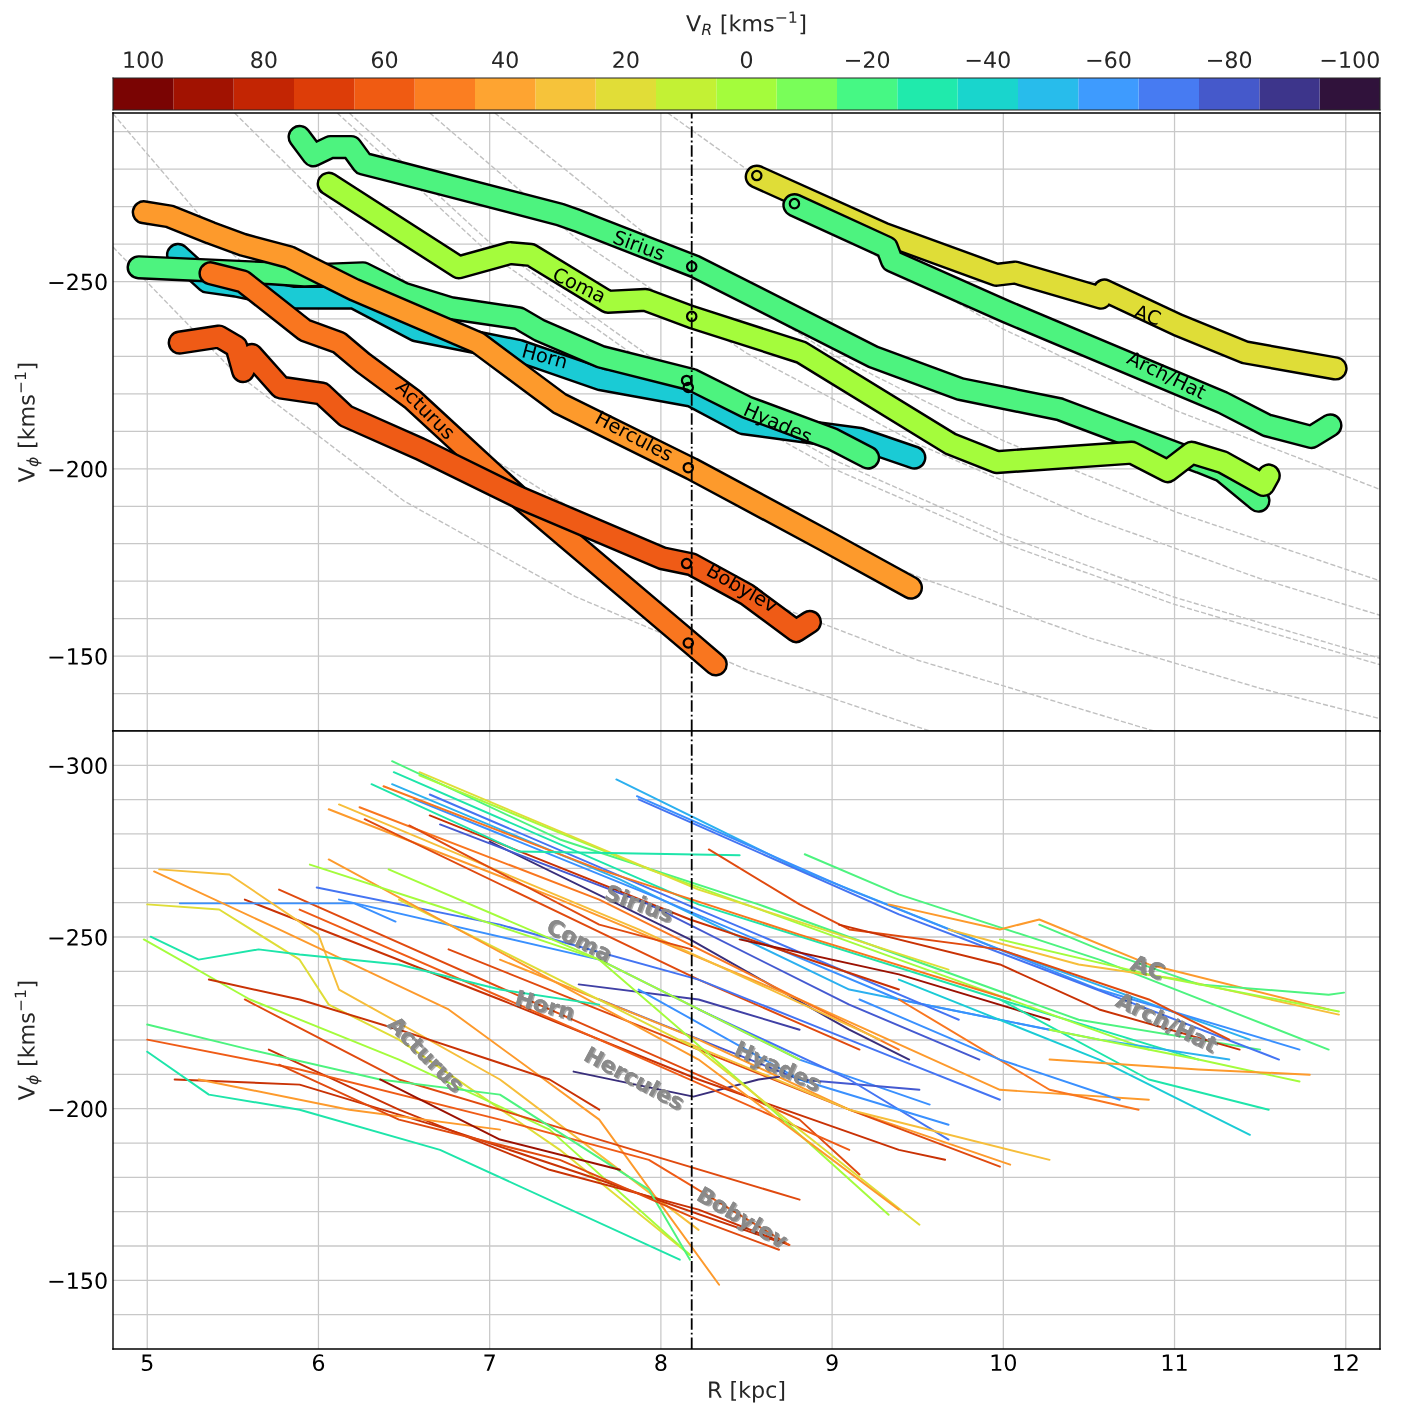 The width and height of the screenshot is (1411, 1410). Describe the element at coordinates (1003, 1363) in the screenshot. I see `x-tick-label: 10` at that location.